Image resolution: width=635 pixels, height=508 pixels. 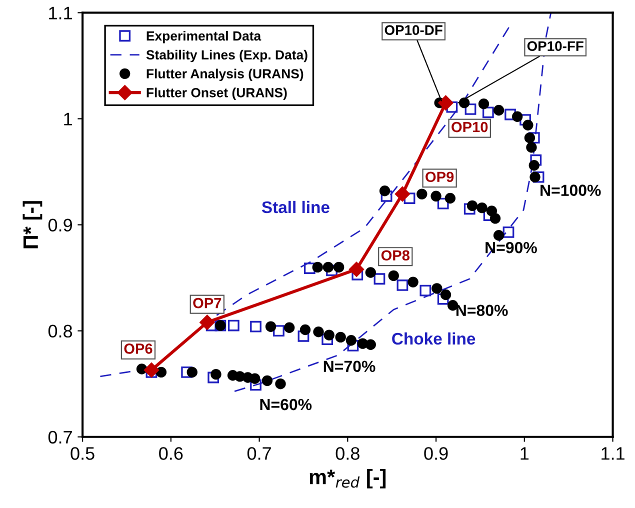 I want to click on legend-label: Experimental Data, so click(x=204, y=37).